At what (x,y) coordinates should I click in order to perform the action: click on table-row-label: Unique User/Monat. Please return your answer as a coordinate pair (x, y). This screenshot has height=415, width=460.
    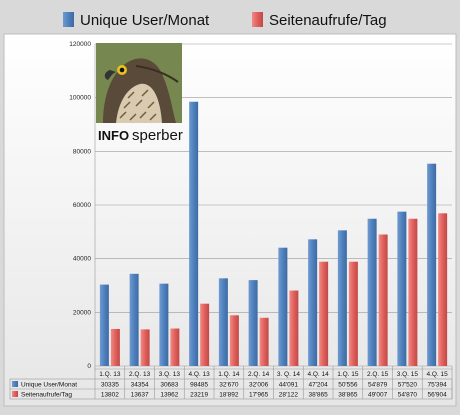
    Looking at the image, I should click on (49, 385).